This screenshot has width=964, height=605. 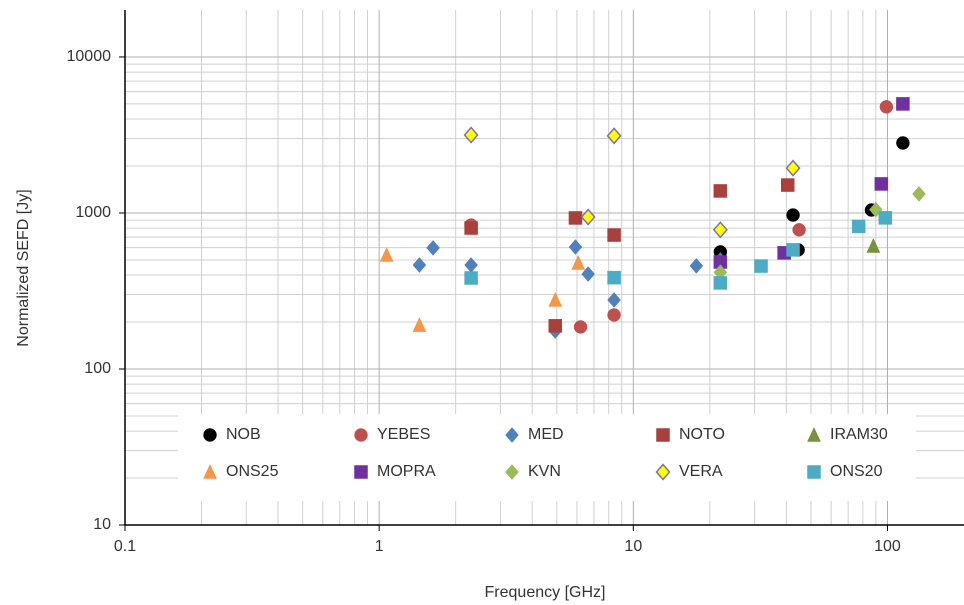 What do you see at coordinates (252, 471) in the screenshot?
I see `legend-label: ONS25` at bounding box center [252, 471].